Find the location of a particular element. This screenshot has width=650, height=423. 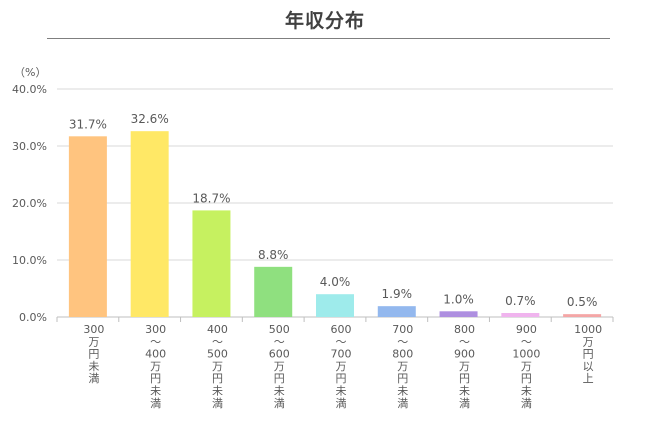

x-category-label: 300 ～ 400 万円未満 is located at coordinates (155, 366).